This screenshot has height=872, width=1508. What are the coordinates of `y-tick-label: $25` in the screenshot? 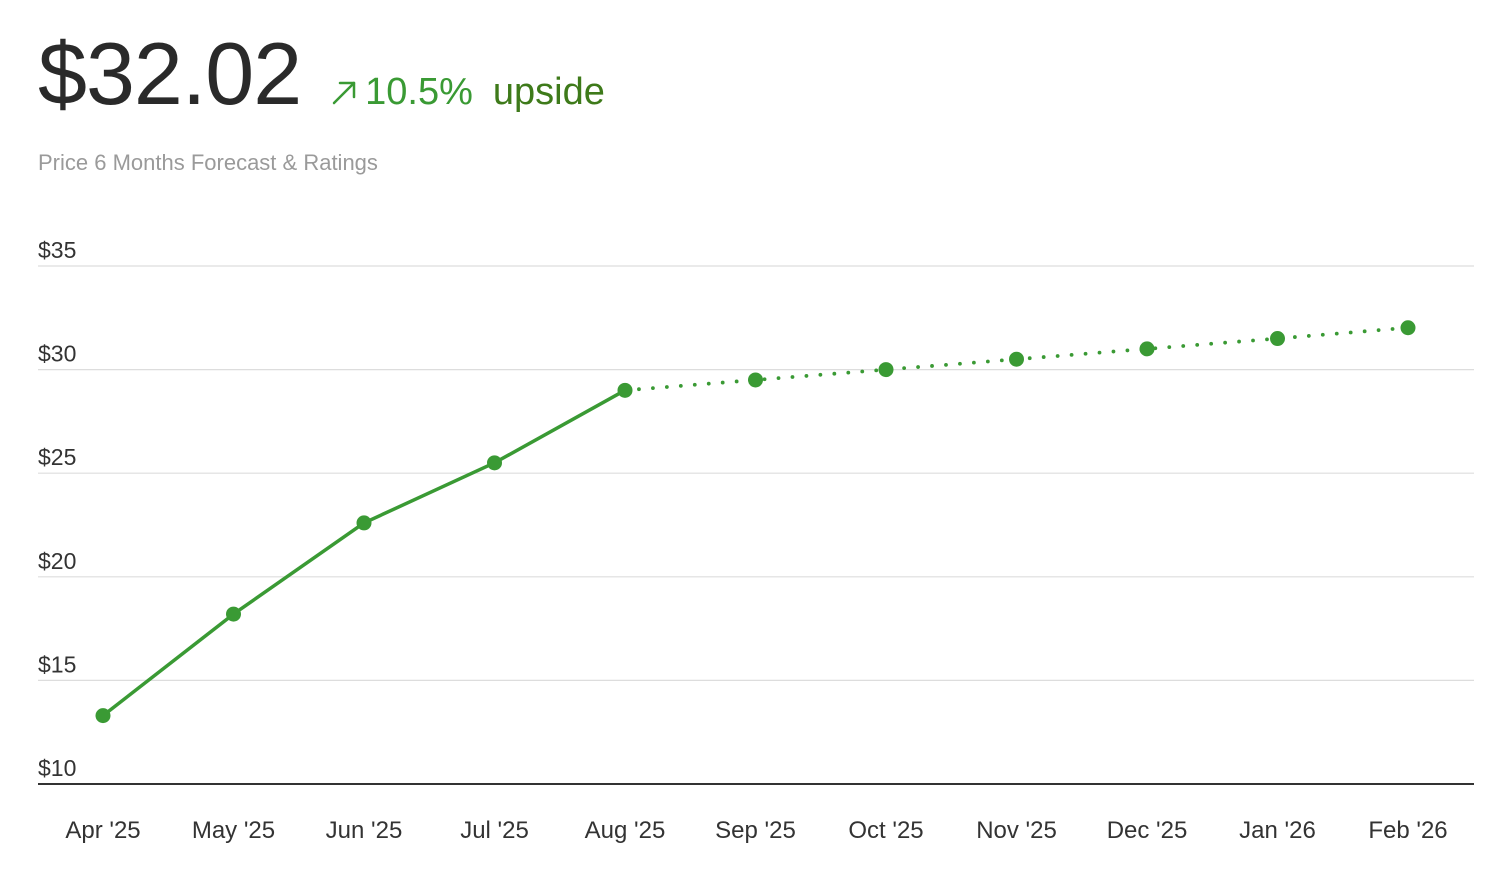 It's located at (57, 457).